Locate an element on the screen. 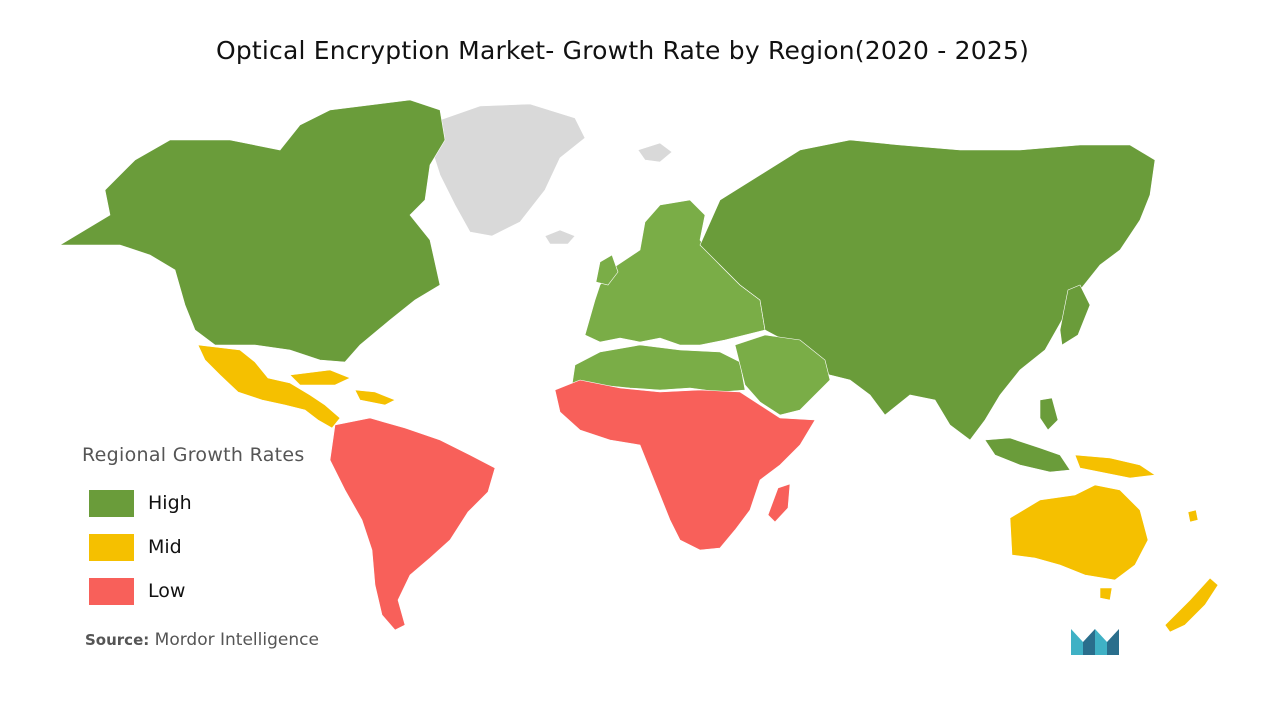  central-america is located at coordinates (269, 386).